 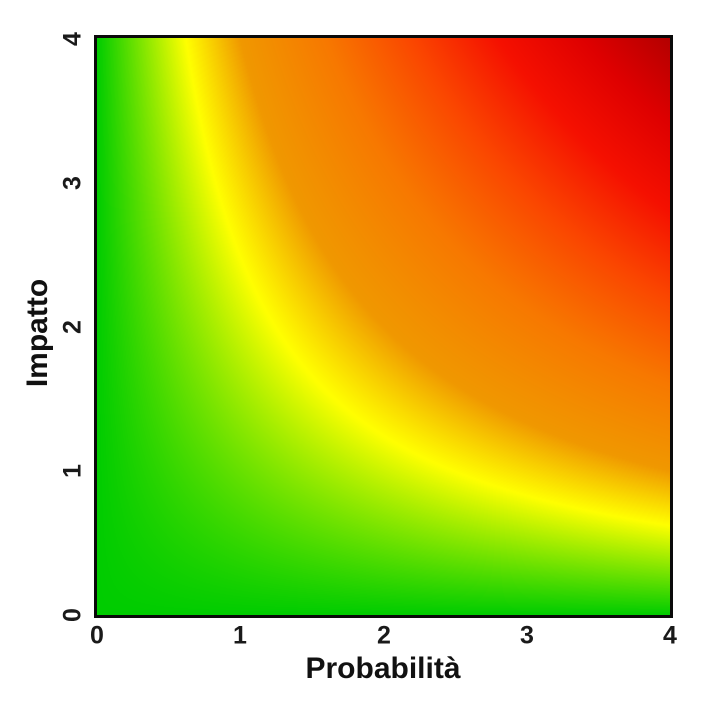 What do you see at coordinates (527, 635) in the screenshot?
I see `x-tick-3: 3` at bounding box center [527, 635].